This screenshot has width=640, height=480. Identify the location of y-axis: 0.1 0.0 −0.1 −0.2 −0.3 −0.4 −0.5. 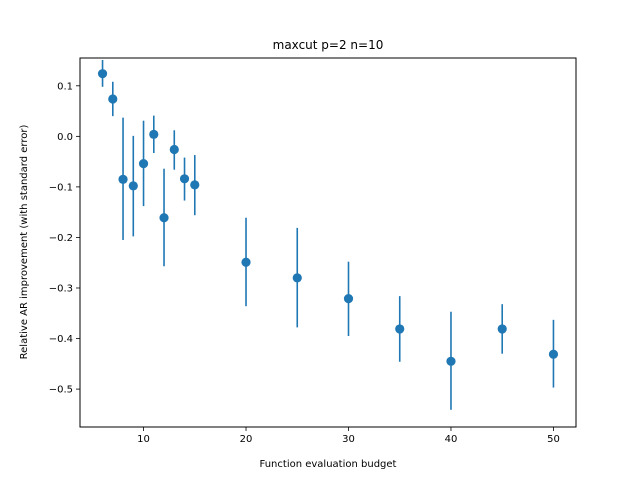
(64, 238).